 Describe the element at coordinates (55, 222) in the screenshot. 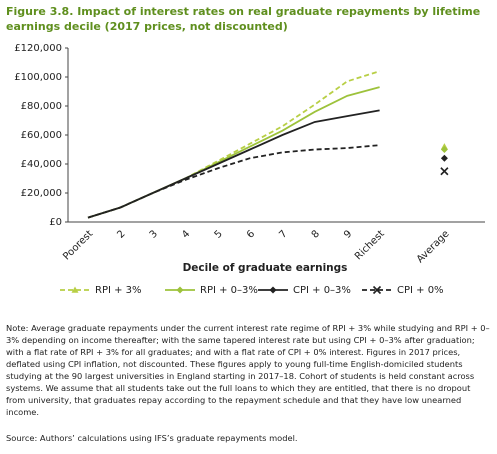

I see `y-tick-label: £0` at that location.